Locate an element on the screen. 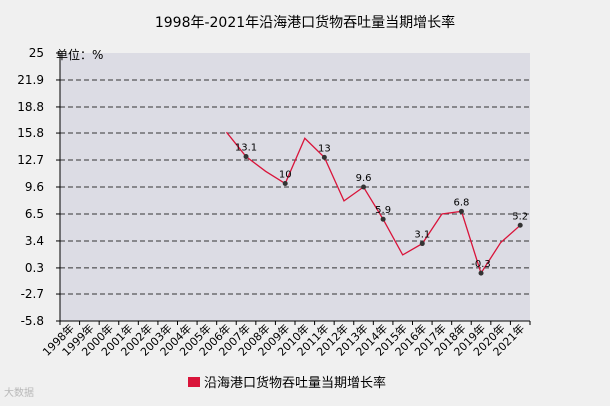 The image size is (610, 406). y-tick-label: 21.9 is located at coordinates (30, 80).